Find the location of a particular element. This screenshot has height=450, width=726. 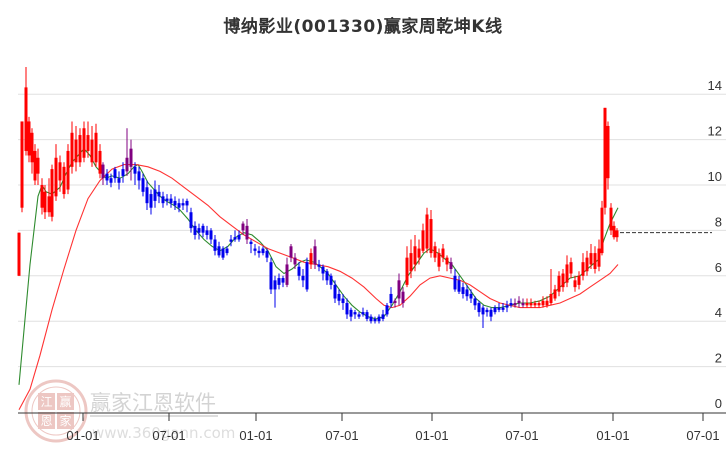

chart-title: 博纳影业(001330)赢家周乾坤K线 is located at coordinates (363, 27).